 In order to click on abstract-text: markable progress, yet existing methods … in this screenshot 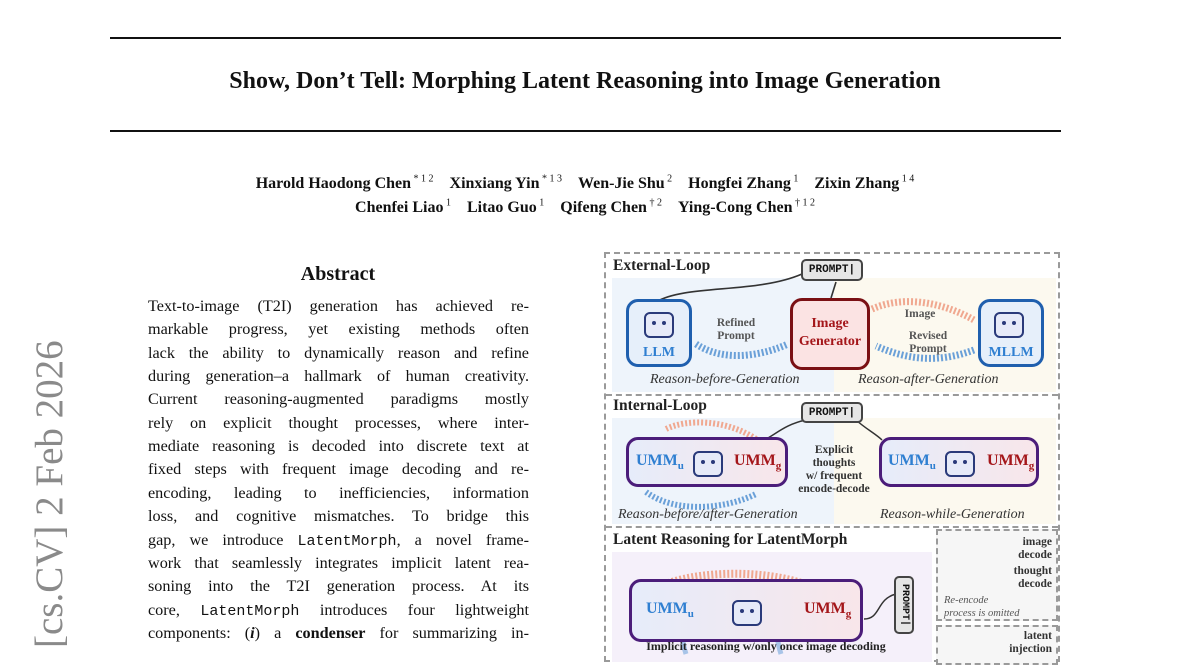, I will do `click(338, 329)`.